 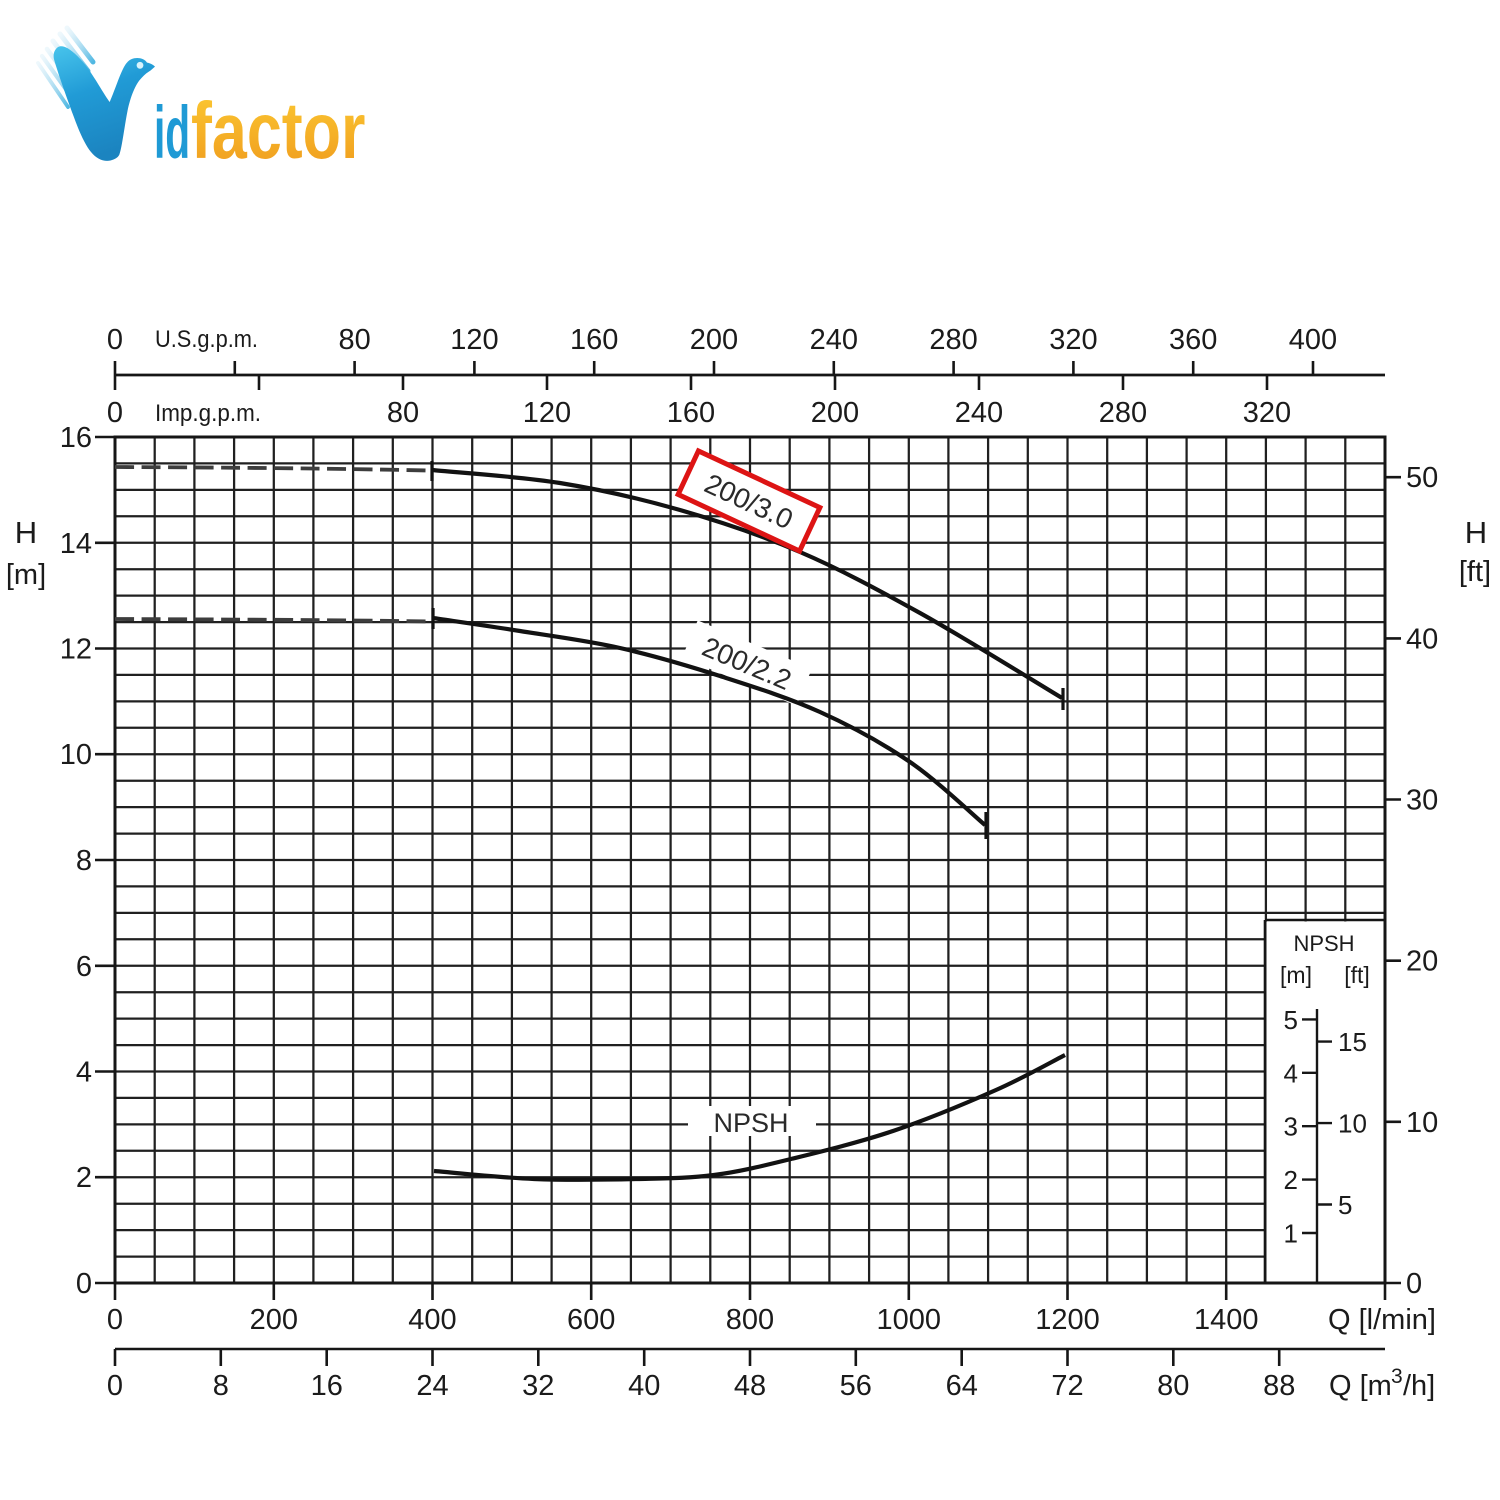 I want to click on svg-text: Q [m, so click(x=1360, y=1386).